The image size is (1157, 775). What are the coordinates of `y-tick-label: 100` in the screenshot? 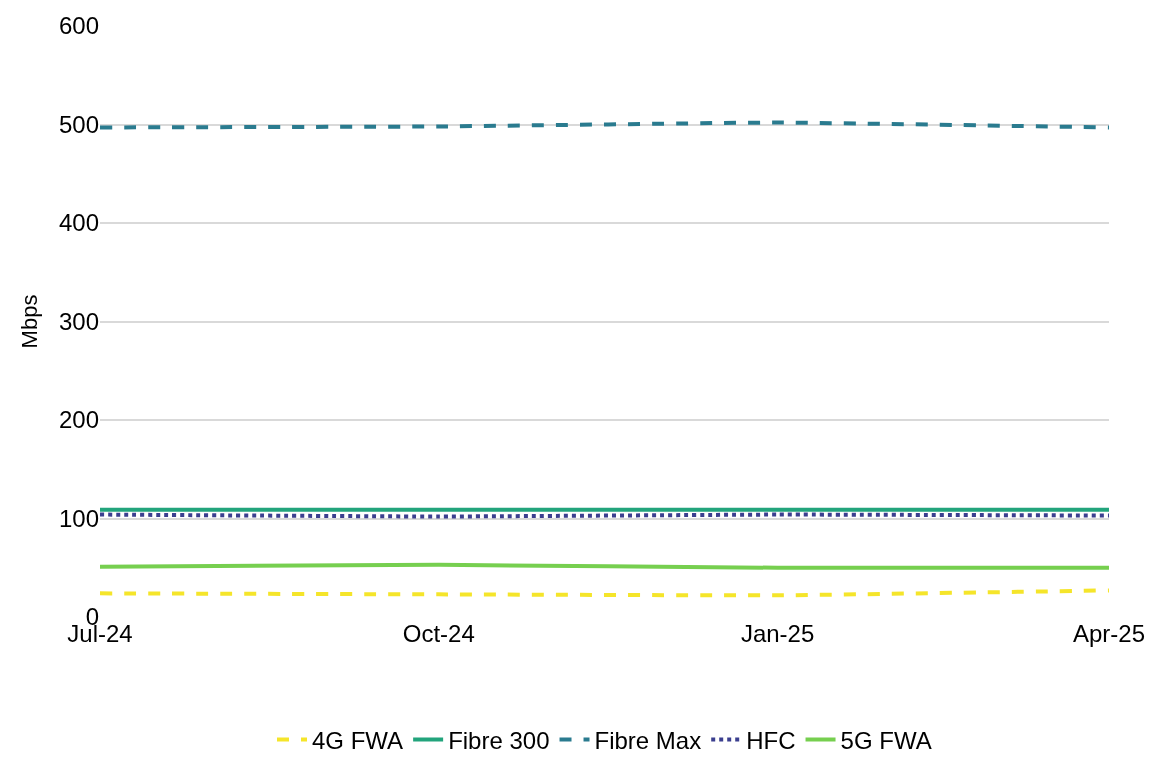 It's located at (78, 518).